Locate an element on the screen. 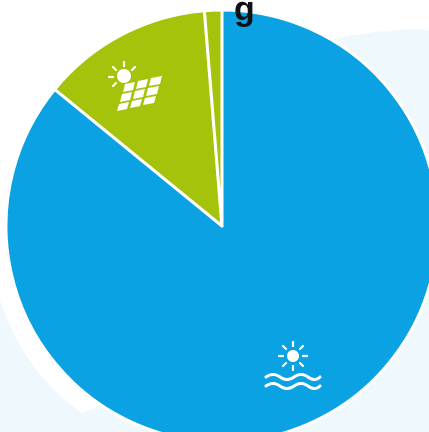  solar-panel-icon is located at coordinates (134, 85).